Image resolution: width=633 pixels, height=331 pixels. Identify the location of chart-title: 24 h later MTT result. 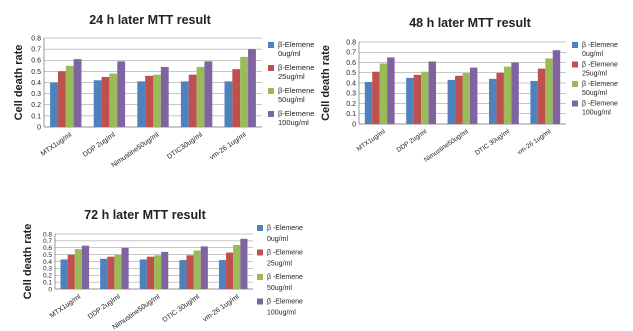
(150, 20).